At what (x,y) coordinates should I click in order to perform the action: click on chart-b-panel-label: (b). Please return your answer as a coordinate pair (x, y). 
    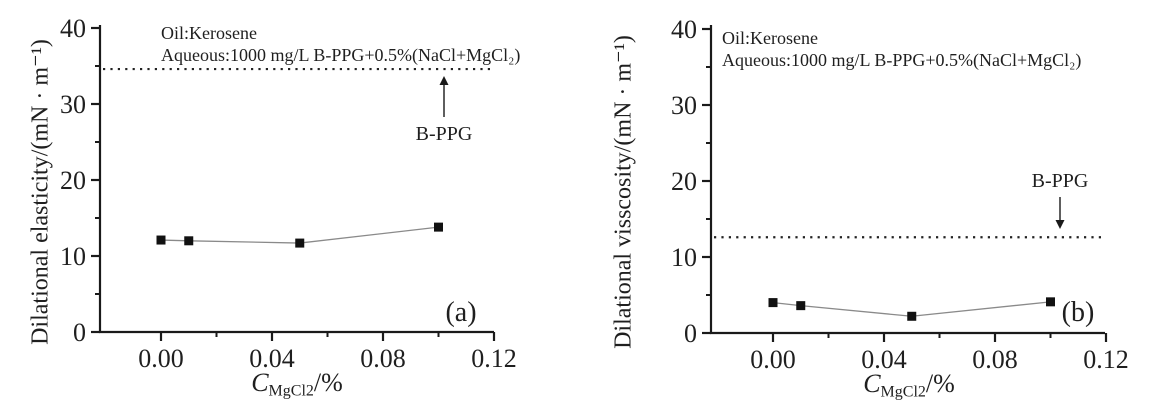
    Looking at the image, I should click on (1078, 312).